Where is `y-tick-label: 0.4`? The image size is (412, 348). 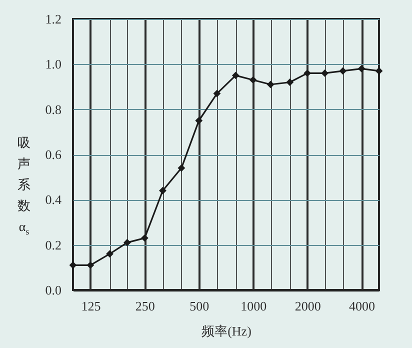 y-tick-label: 0.4 is located at coordinates (53, 200).